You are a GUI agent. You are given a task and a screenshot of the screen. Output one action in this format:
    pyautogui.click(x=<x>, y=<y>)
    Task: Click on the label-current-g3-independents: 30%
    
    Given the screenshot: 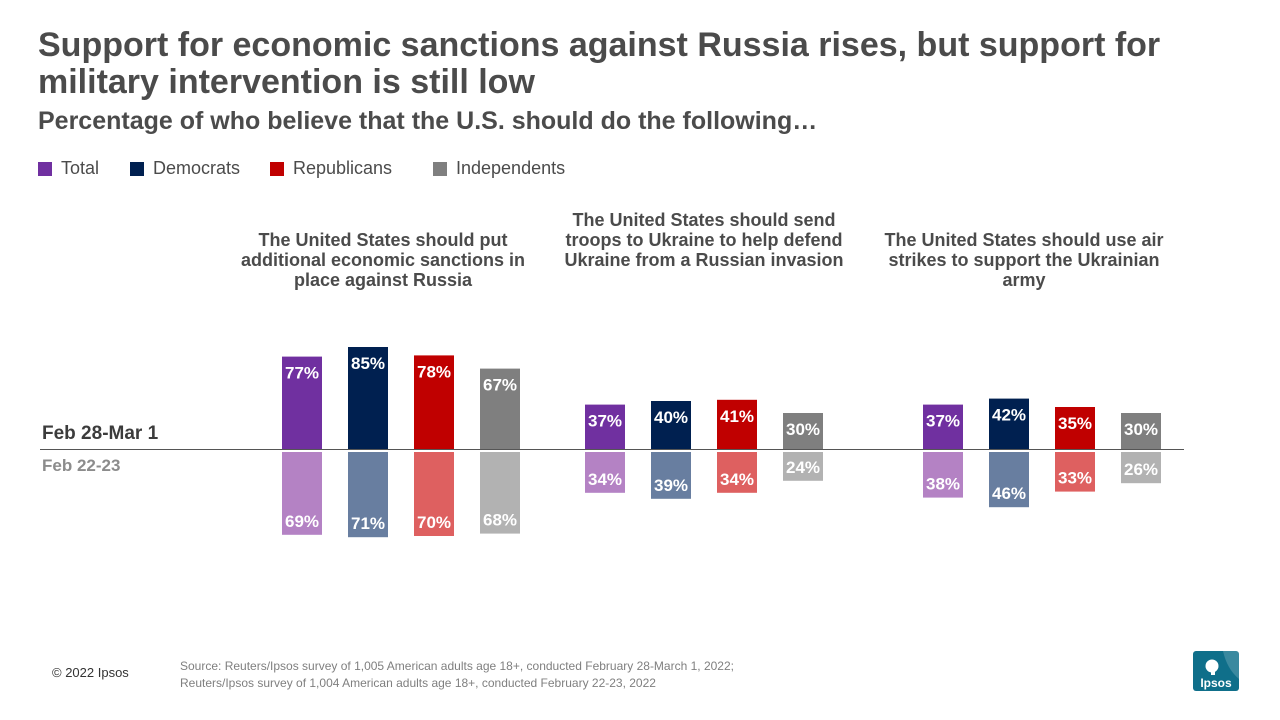 What is the action you would take?
    pyautogui.click(x=1141, y=429)
    